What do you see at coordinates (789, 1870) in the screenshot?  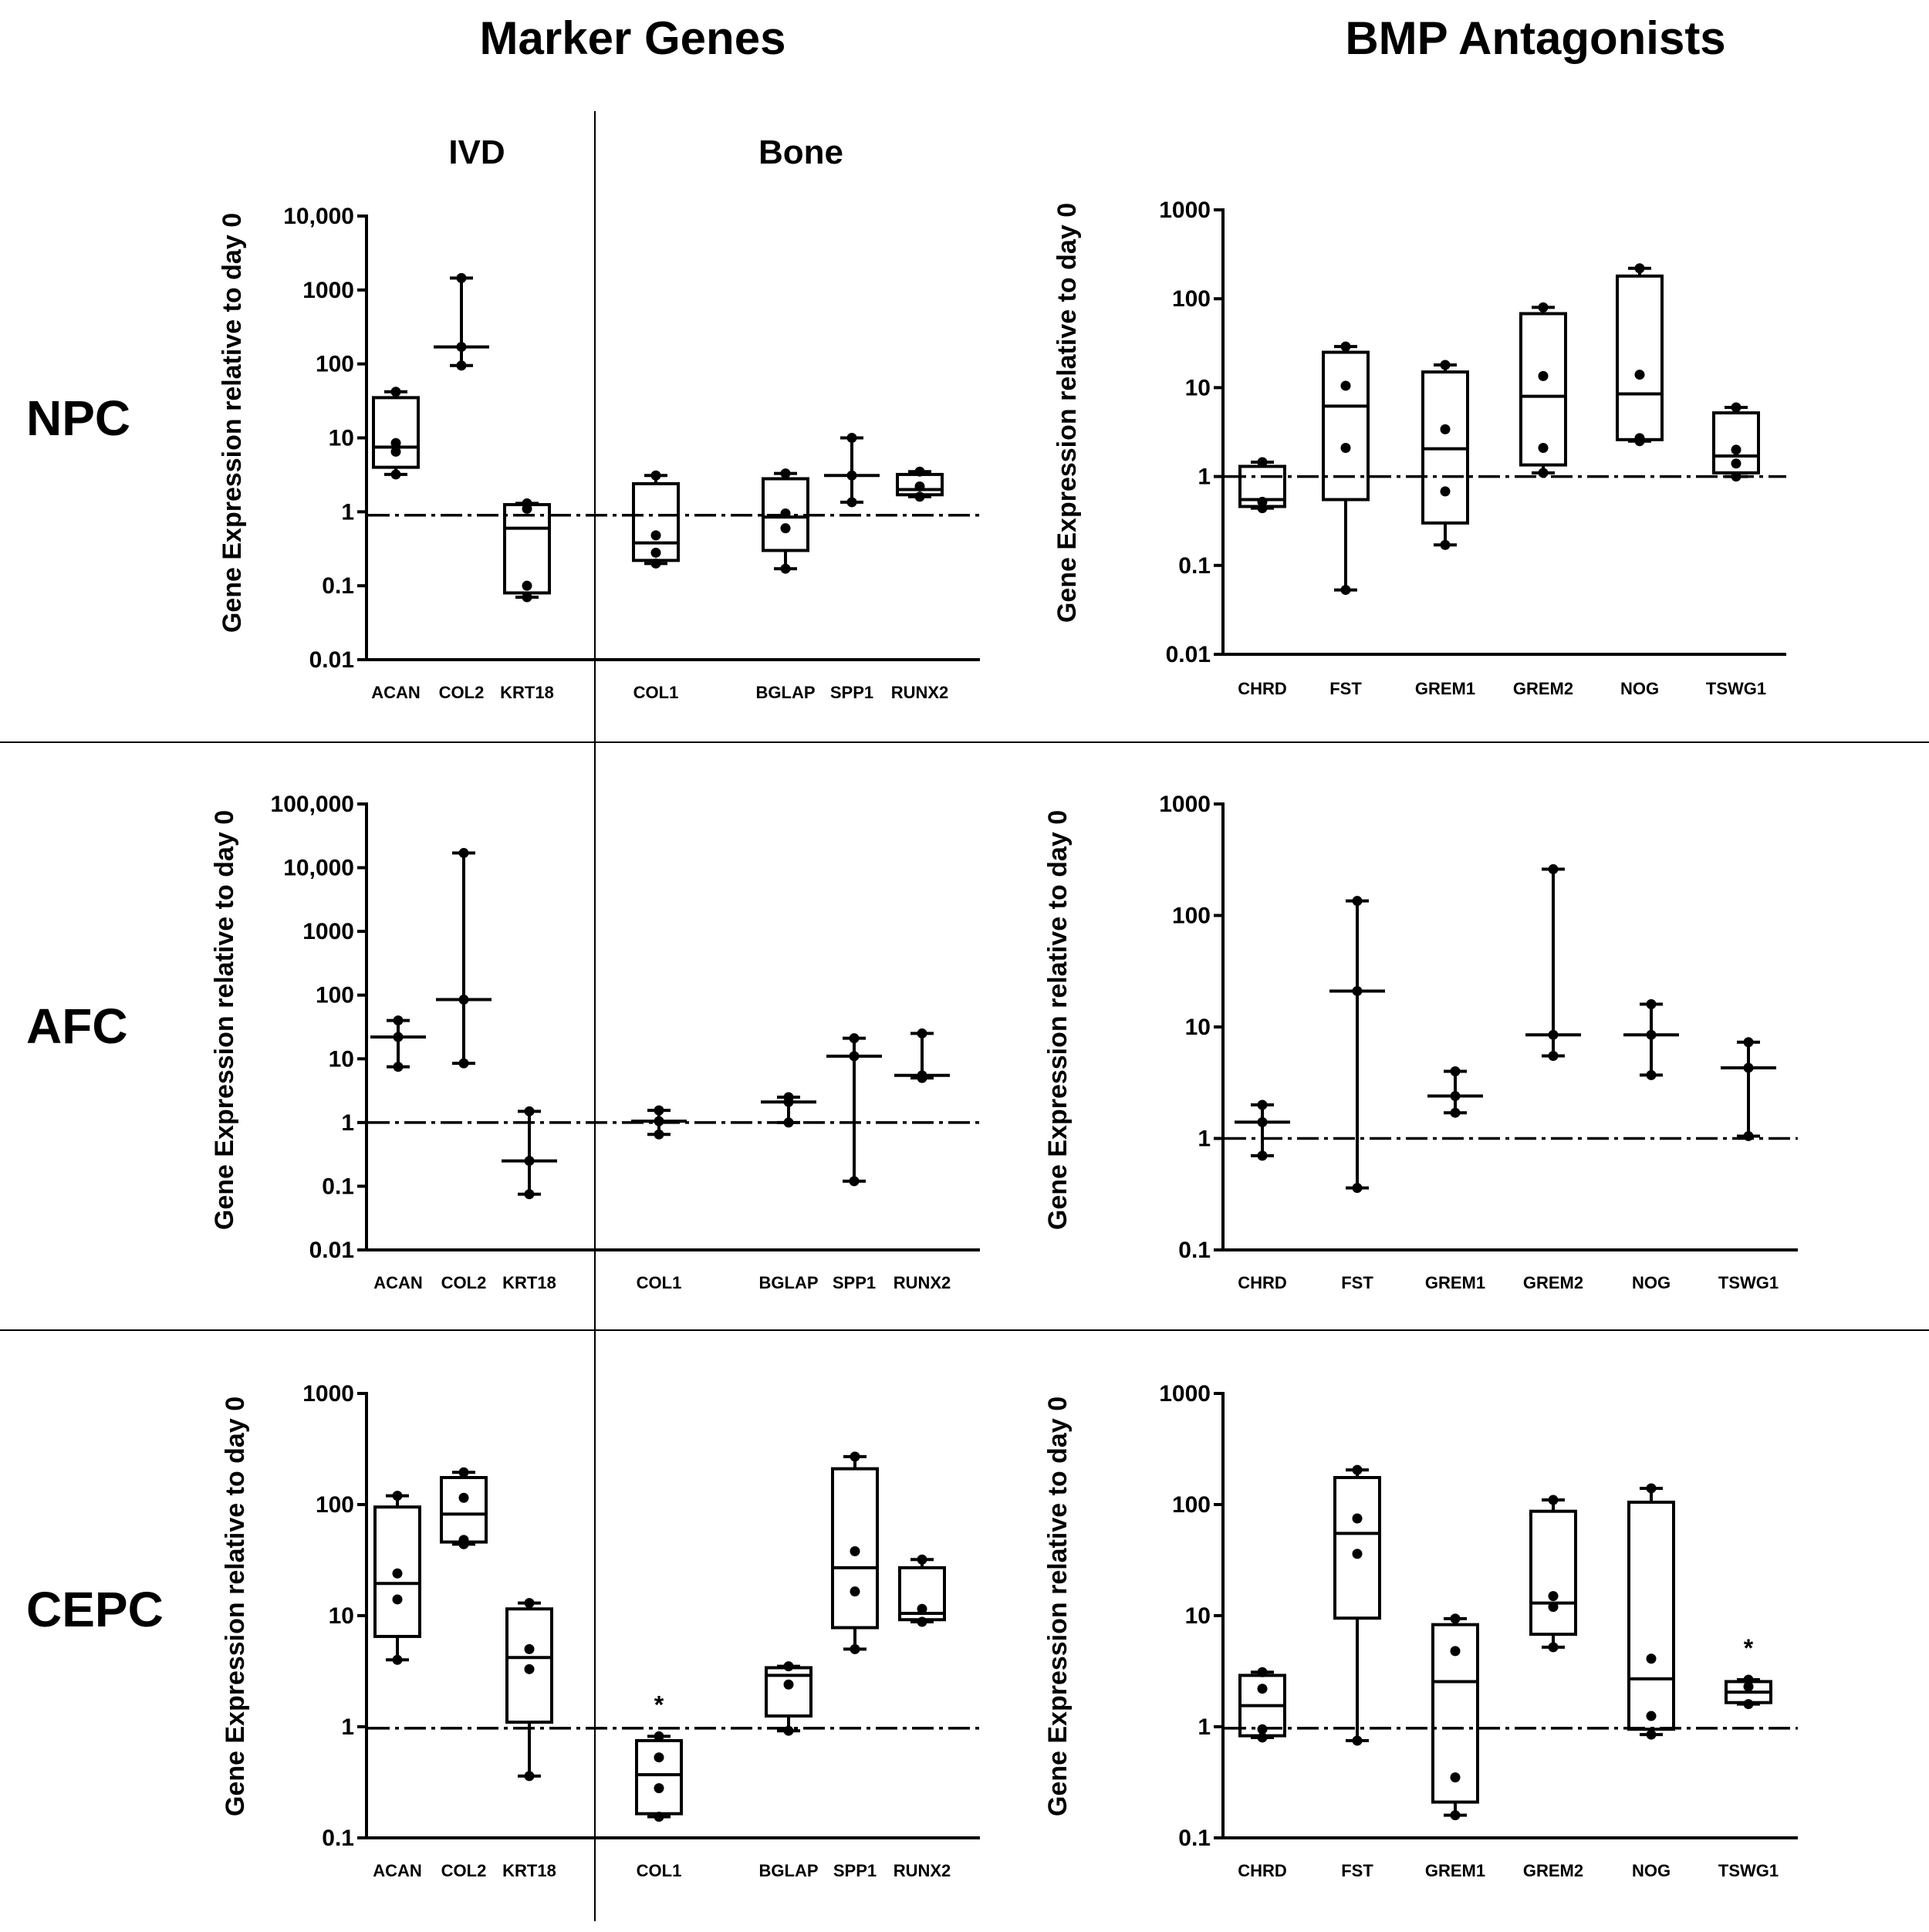 I see `x-tick-label: BGLAP` at bounding box center [789, 1870].